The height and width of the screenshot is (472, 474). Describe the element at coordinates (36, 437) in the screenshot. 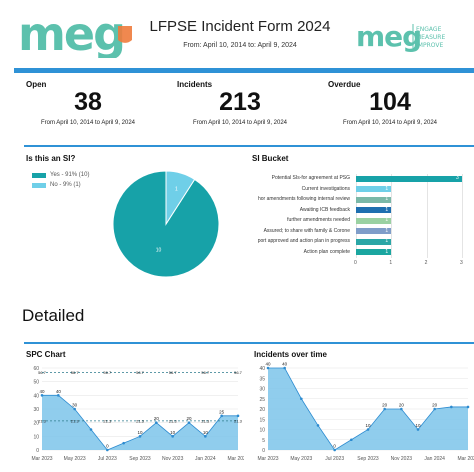

I see `y-tick-label: 10` at that location.